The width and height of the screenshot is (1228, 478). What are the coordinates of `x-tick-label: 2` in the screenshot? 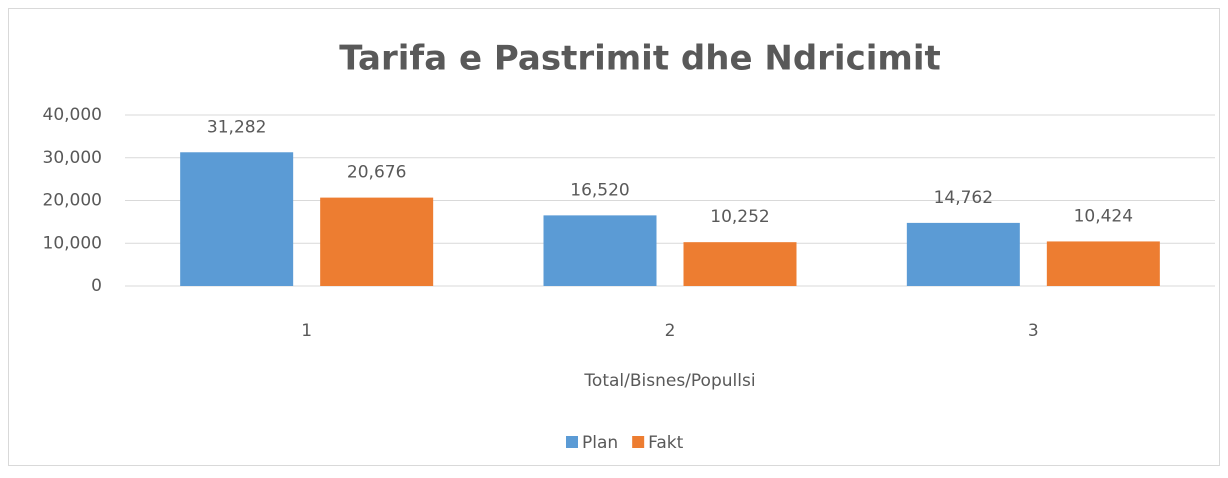 It's located at (670, 331).